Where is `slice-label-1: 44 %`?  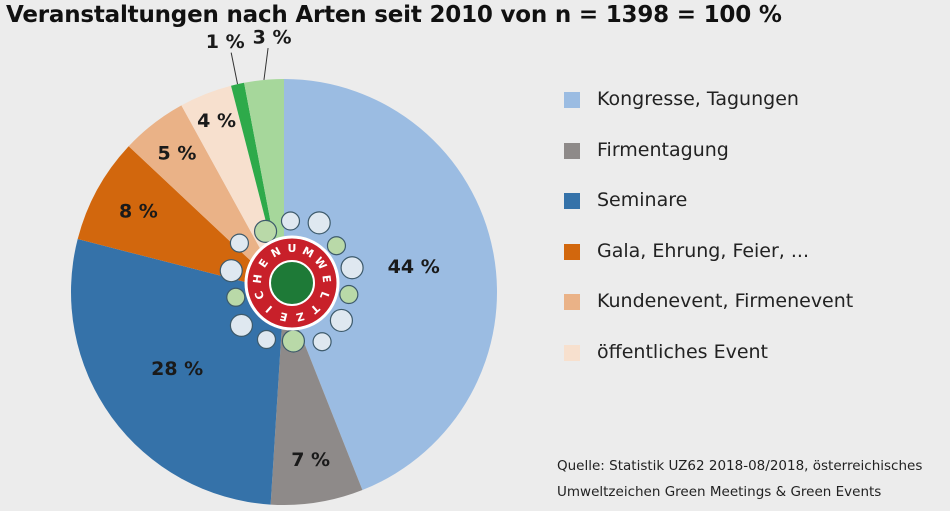 slice-label-1: 44 % is located at coordinates (414, 267).